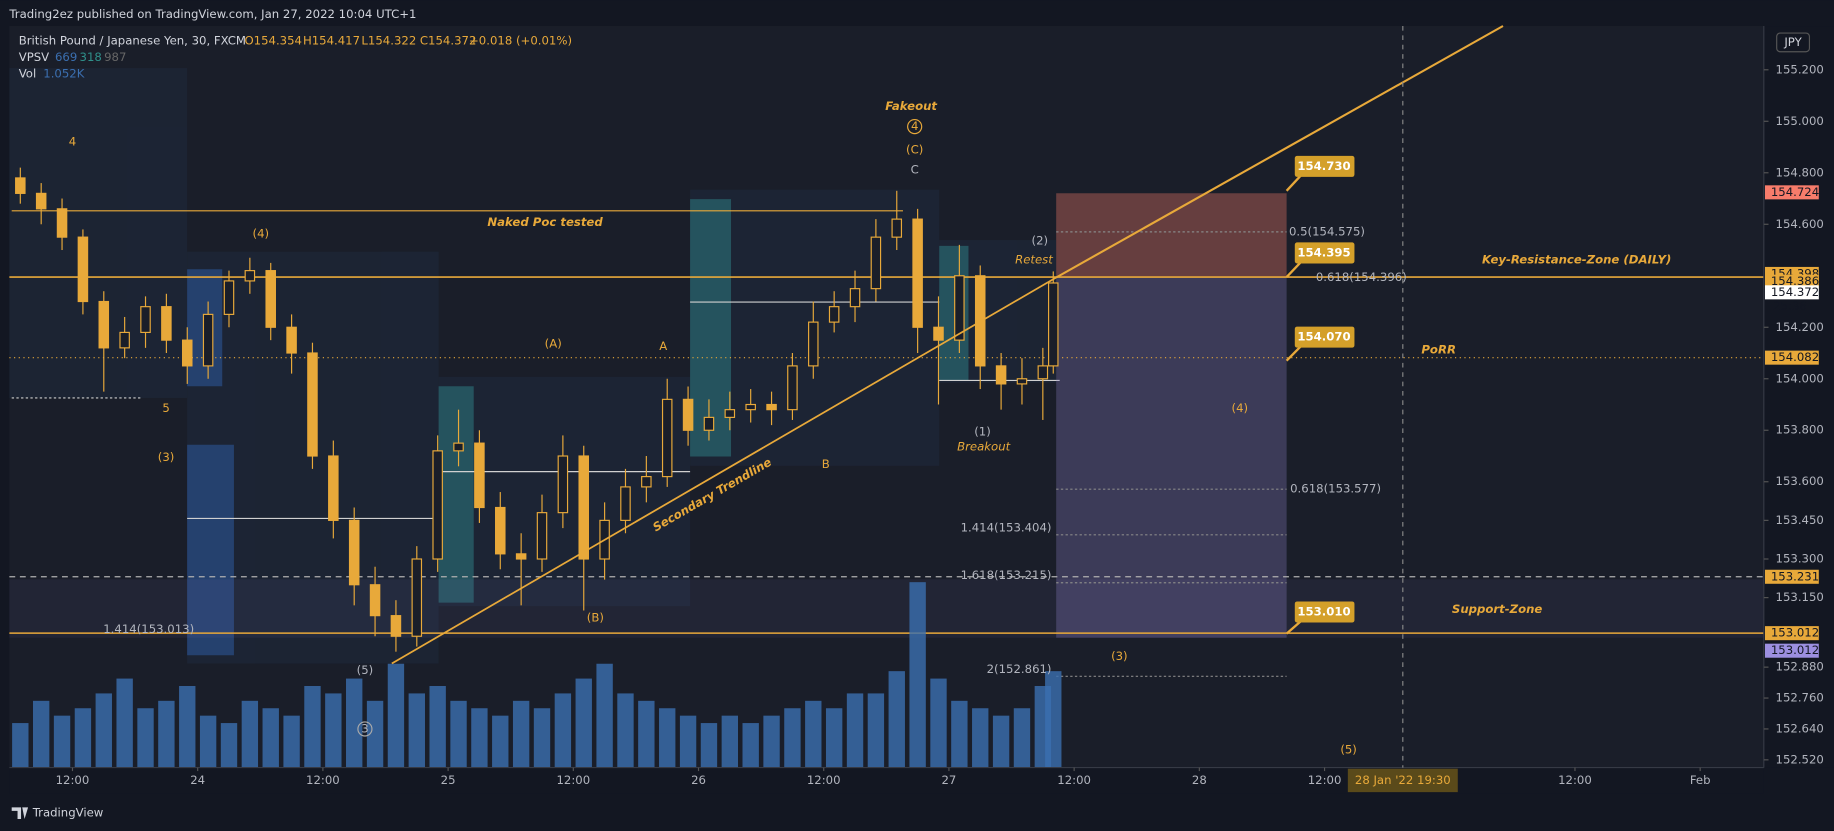 This screenshot has width=1834, height=831. I want to click on price-label: 154.372, so click(1795, 292).